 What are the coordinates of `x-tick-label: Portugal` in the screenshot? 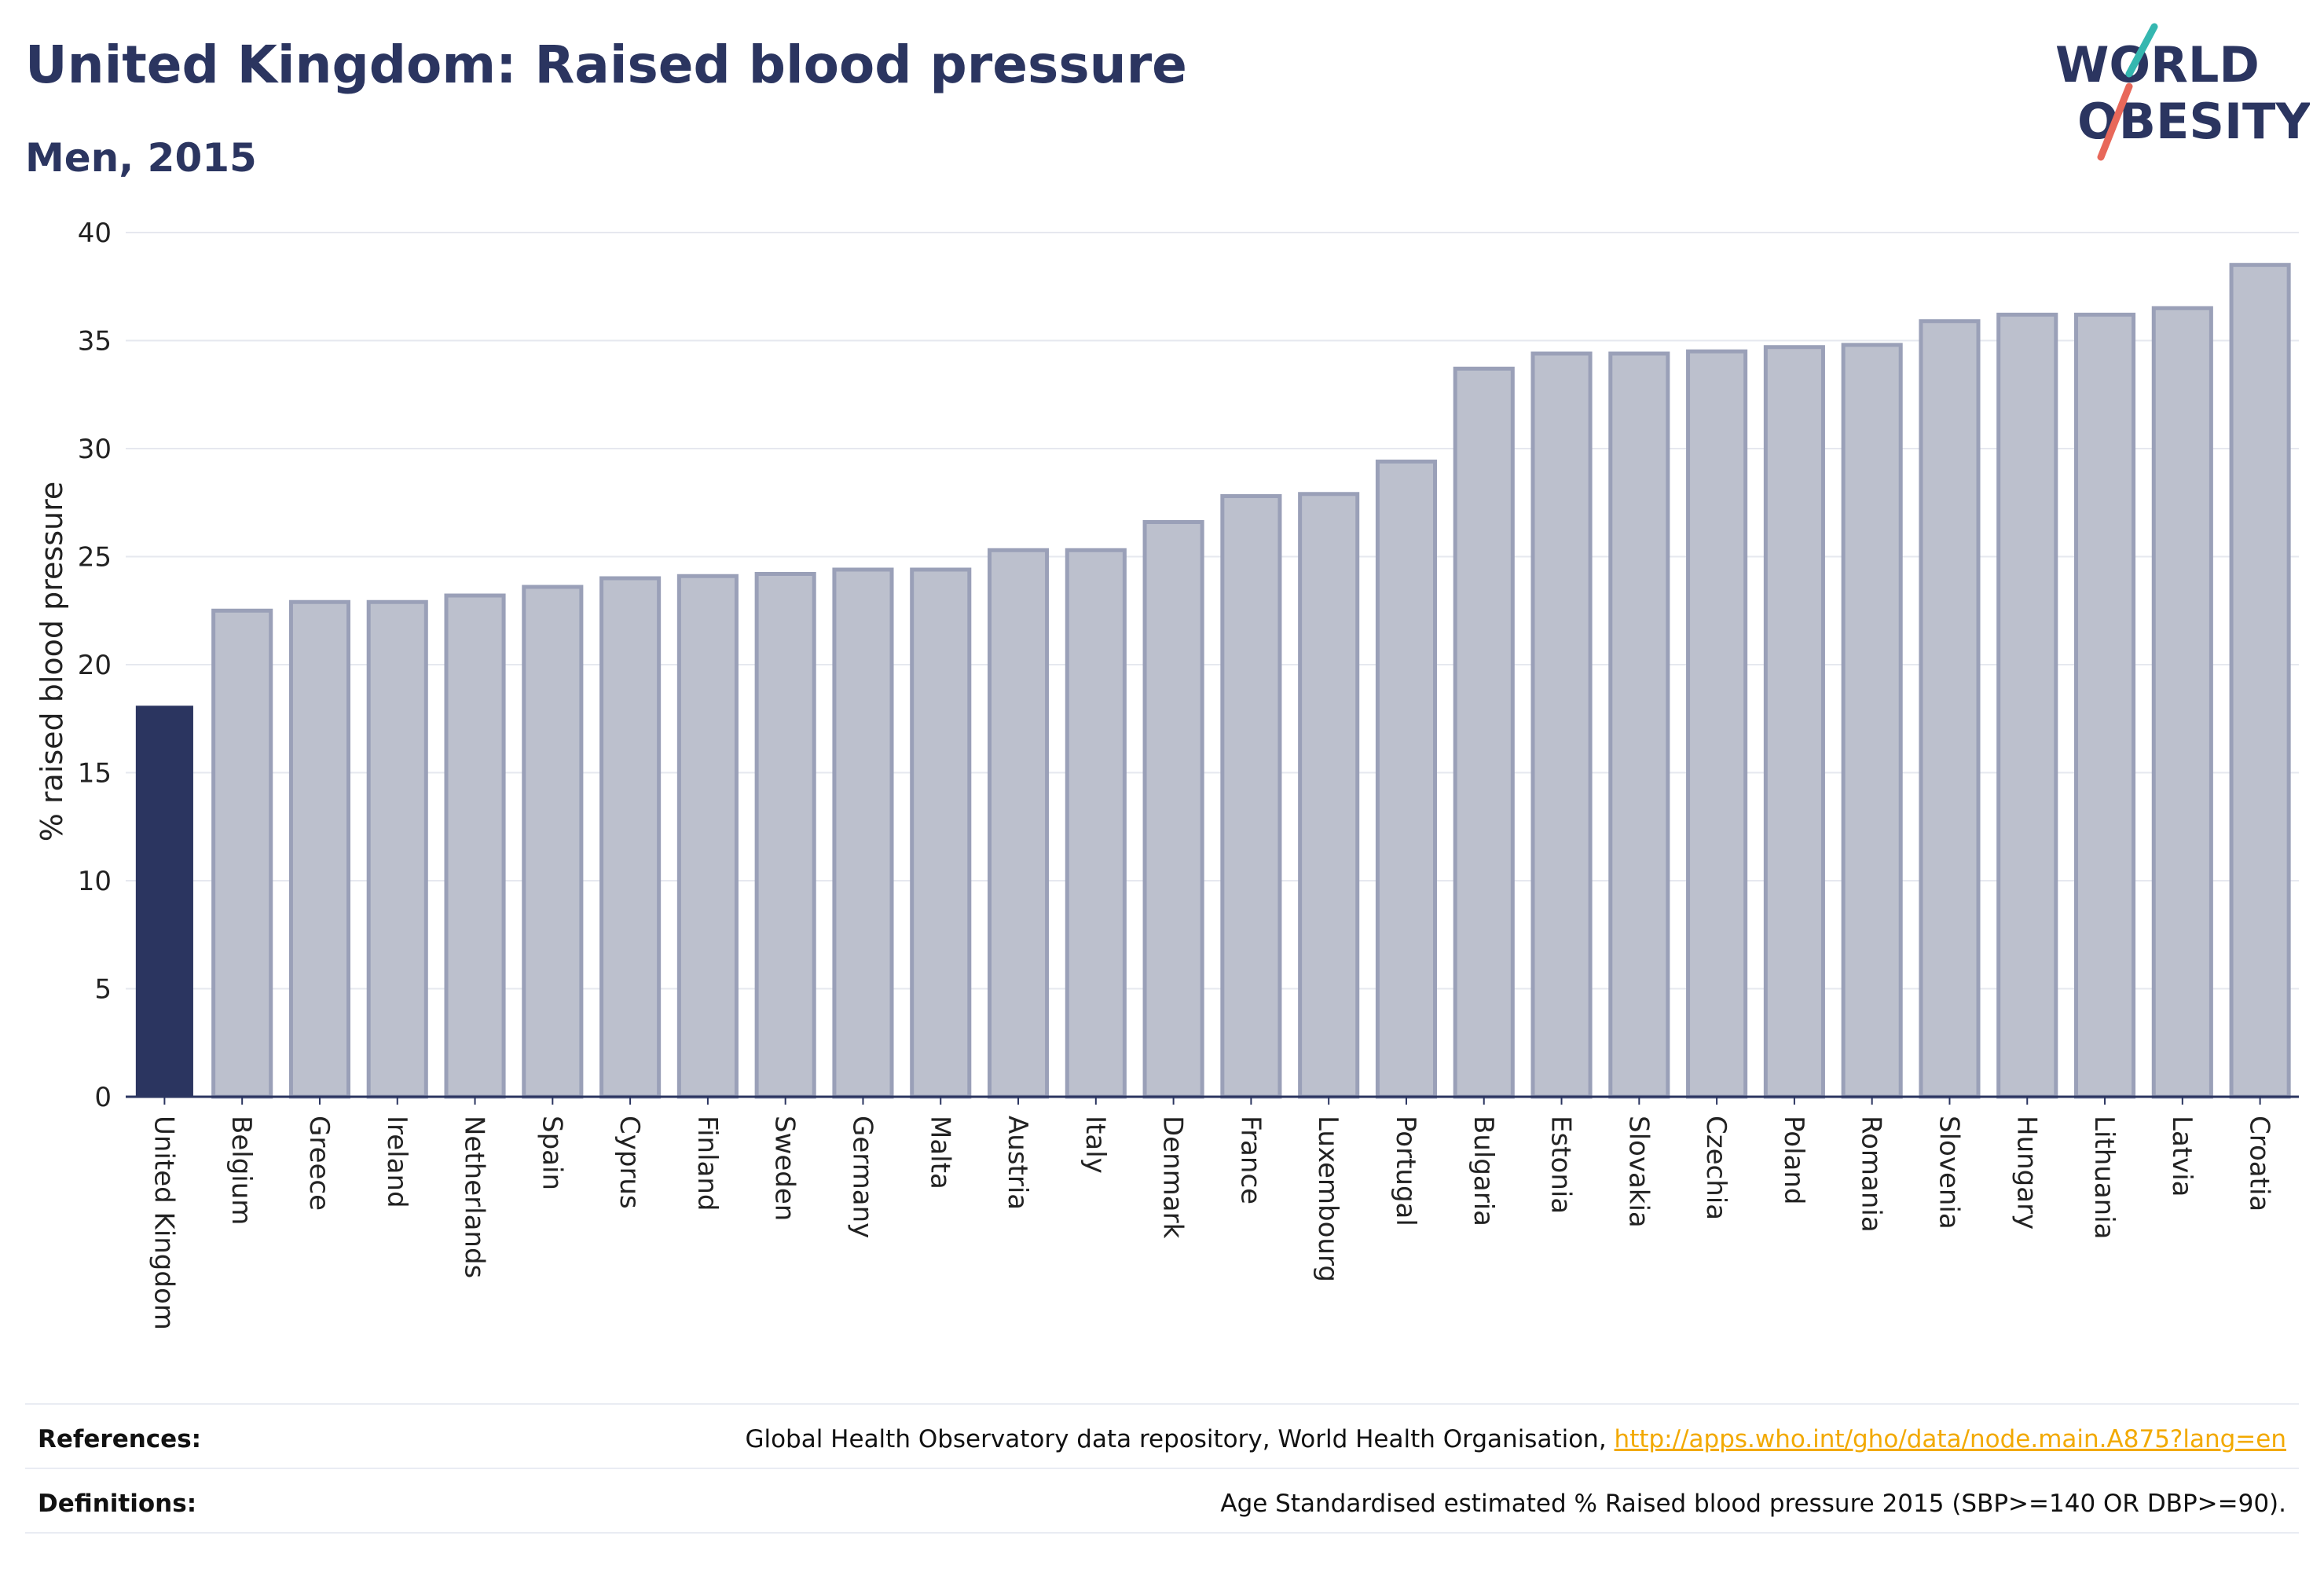 It's located at (1405, 1171).